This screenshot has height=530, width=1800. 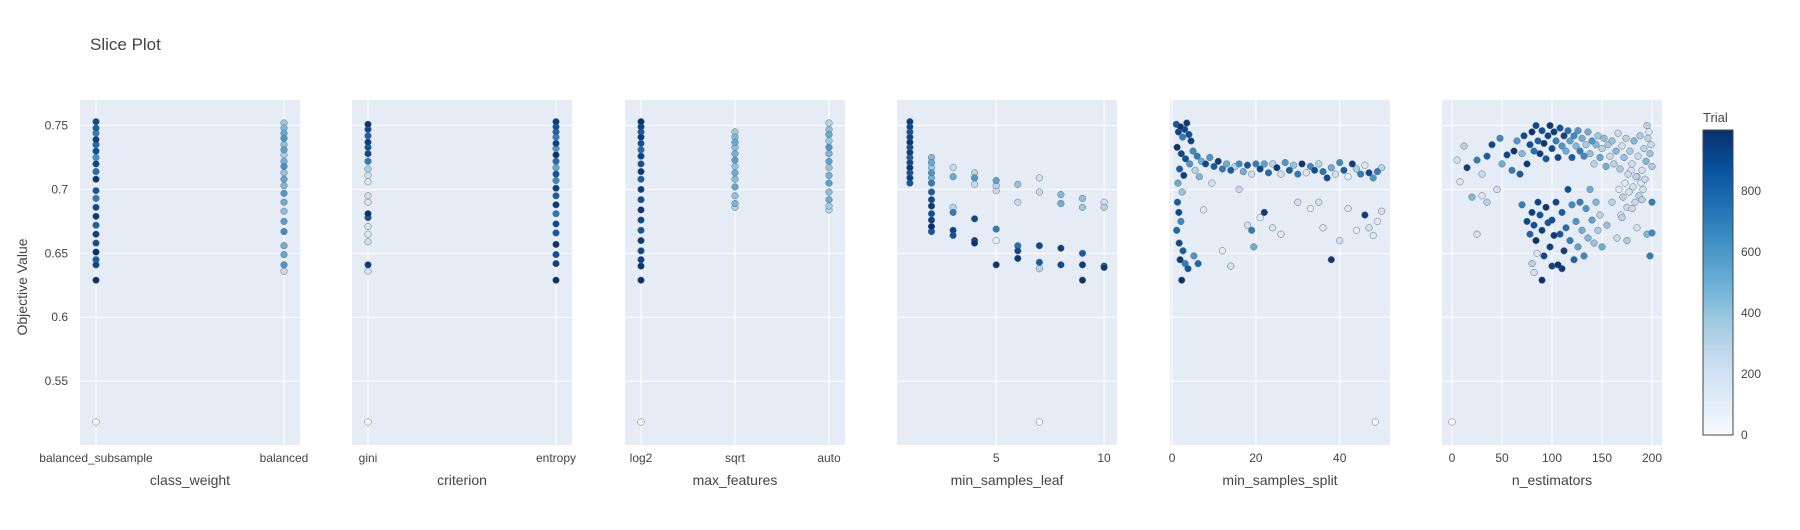 I want to click on x-tick-label: 40, so click(x=1340, y=458).